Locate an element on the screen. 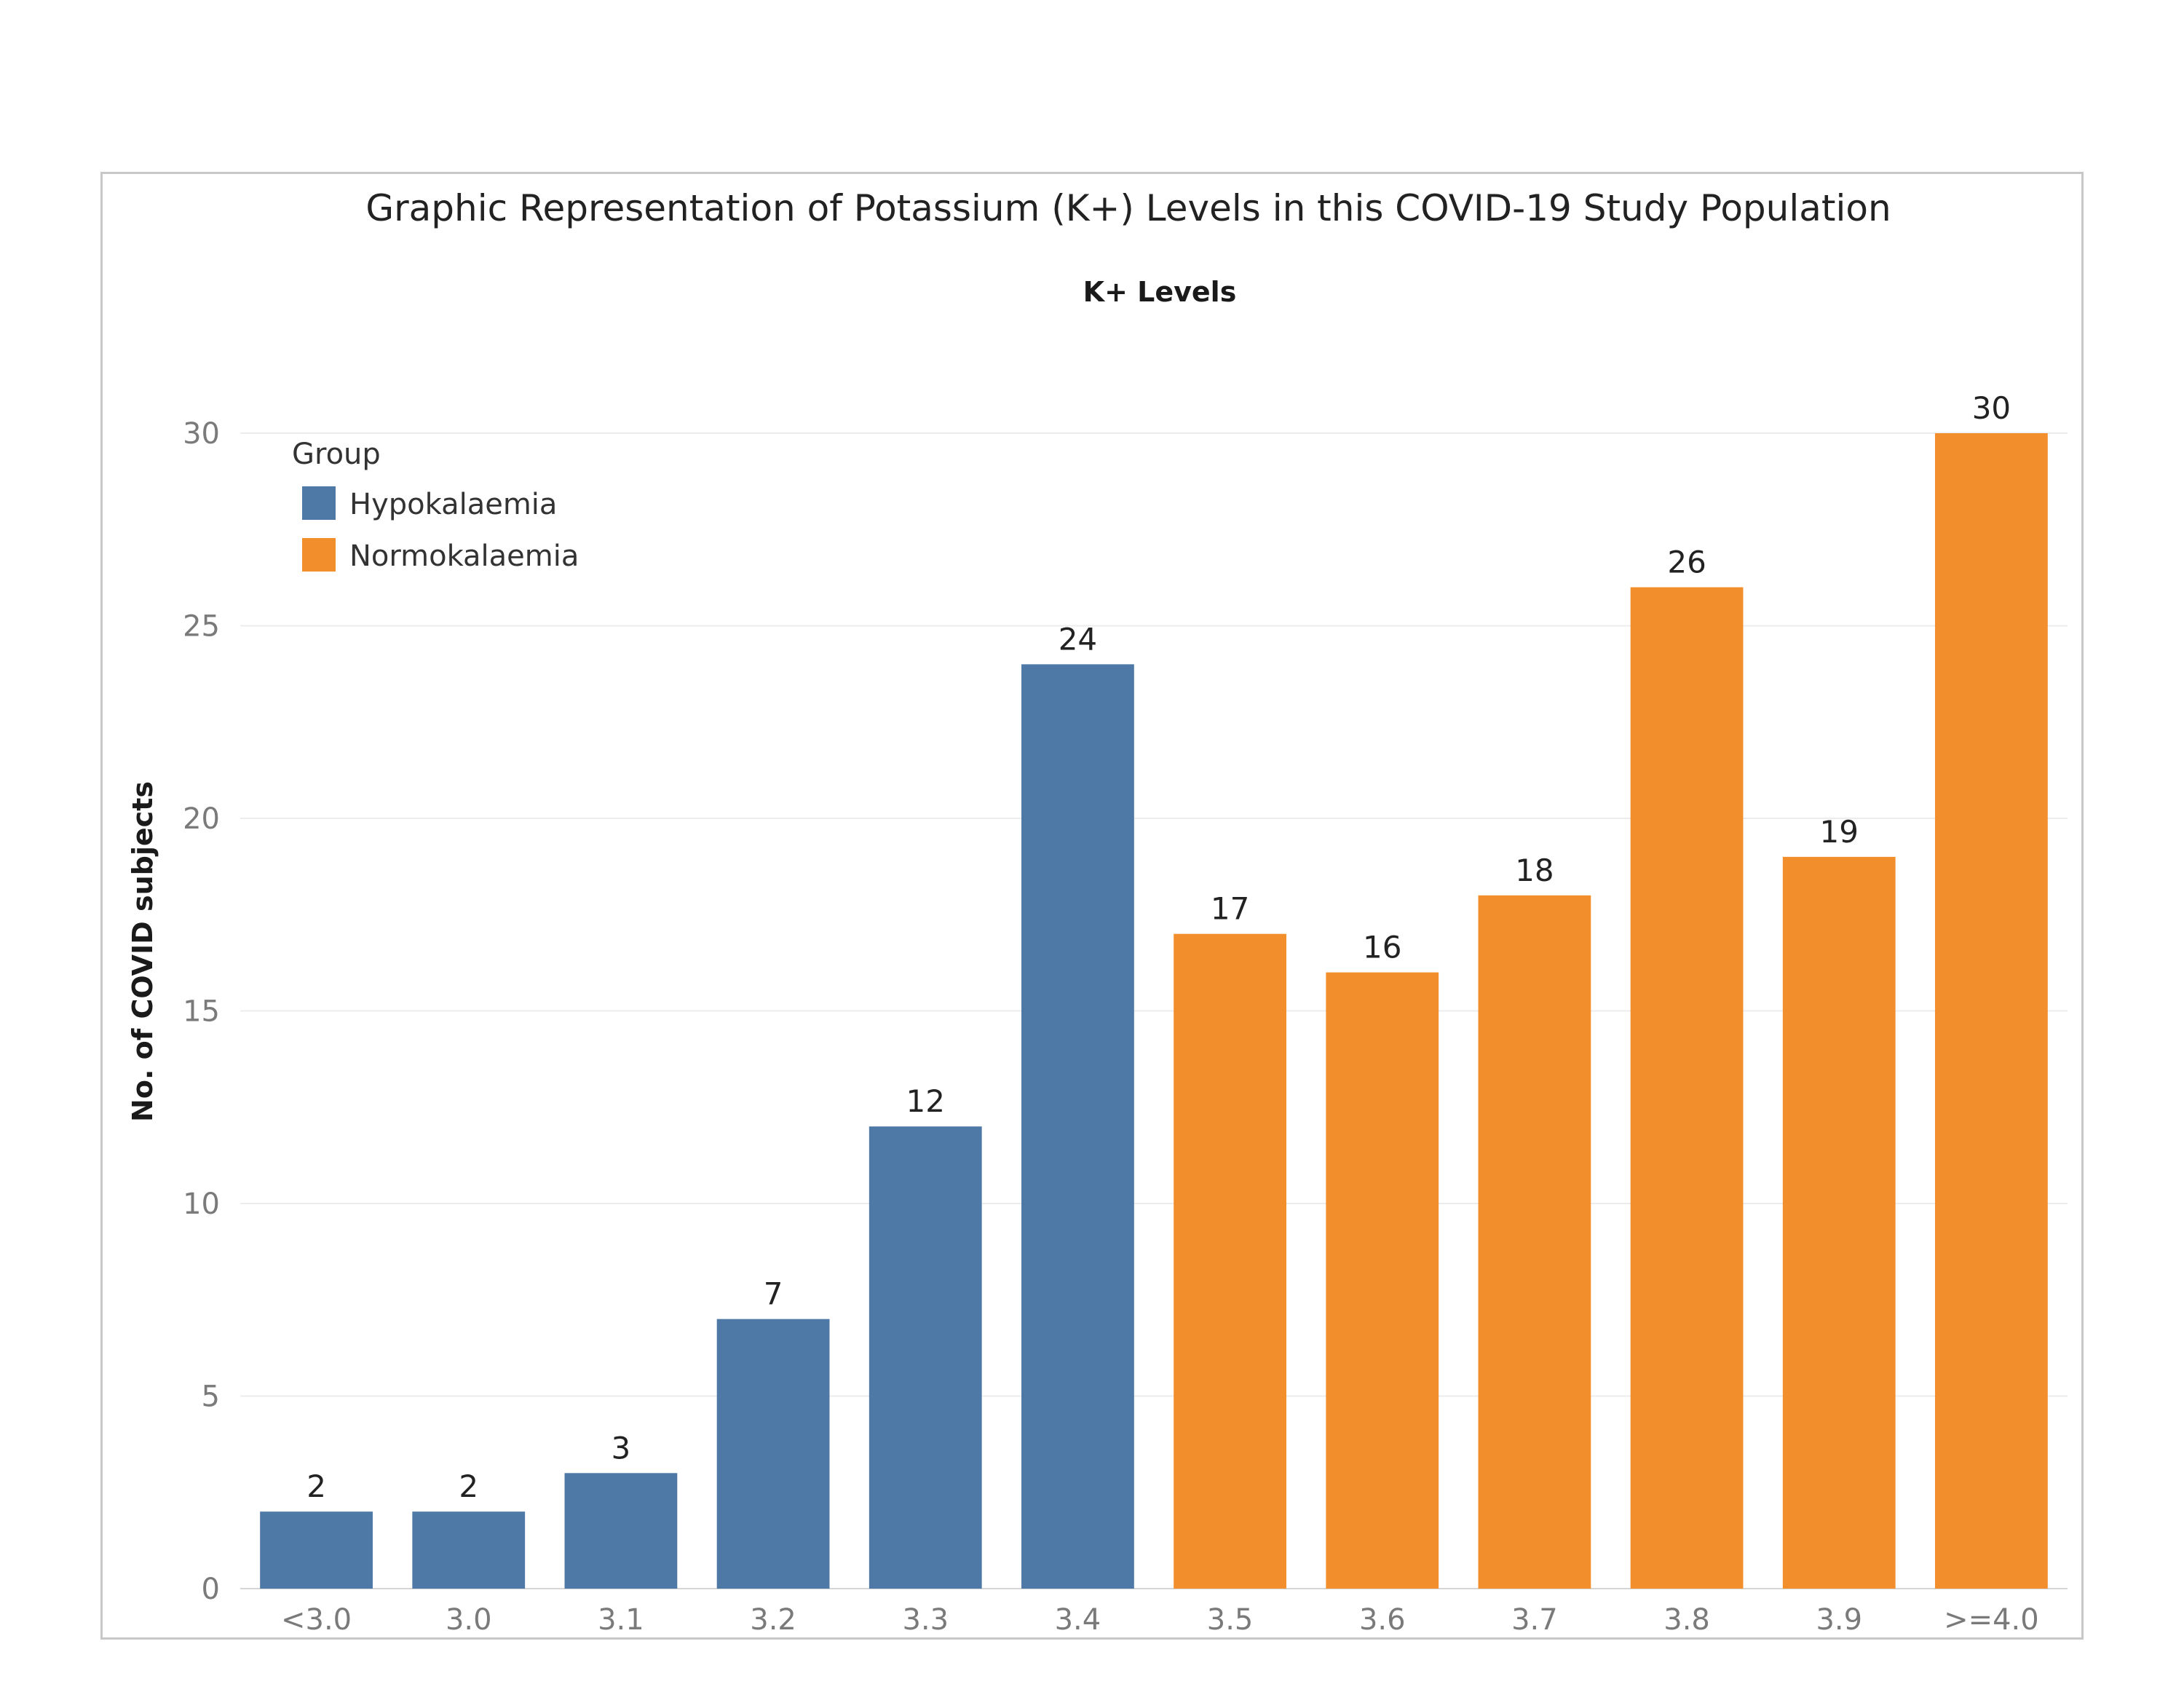 The width and height of the screenshot is (2184, 1684). y-tick-label: 20 is located at coordinates (201, 819).